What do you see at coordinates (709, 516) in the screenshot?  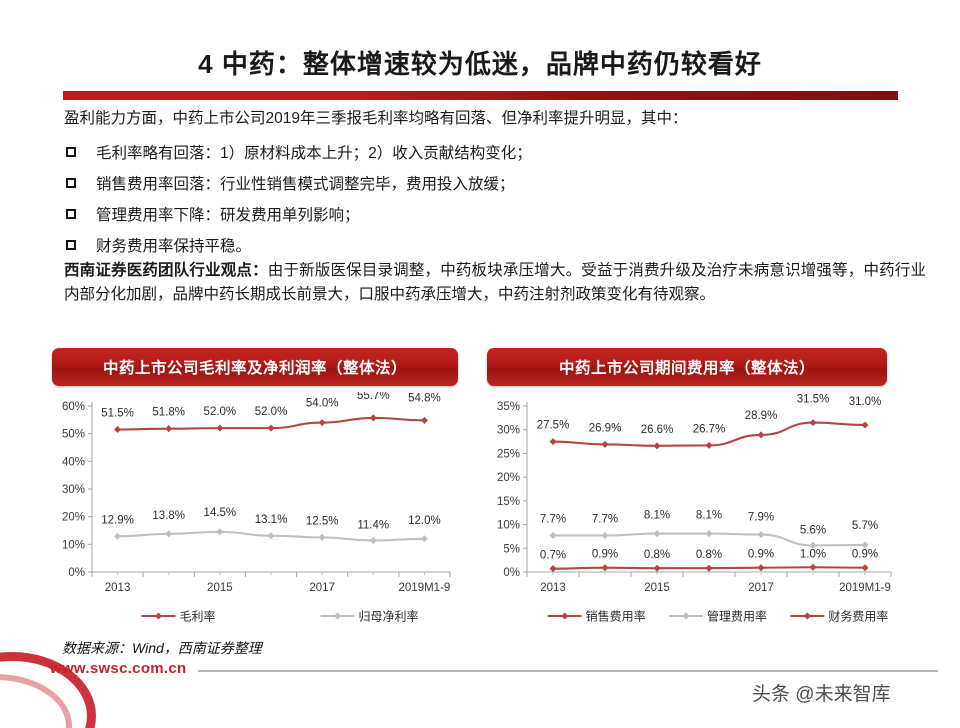 I see `data-label: 8.1%` at bounding box center [709, 516].